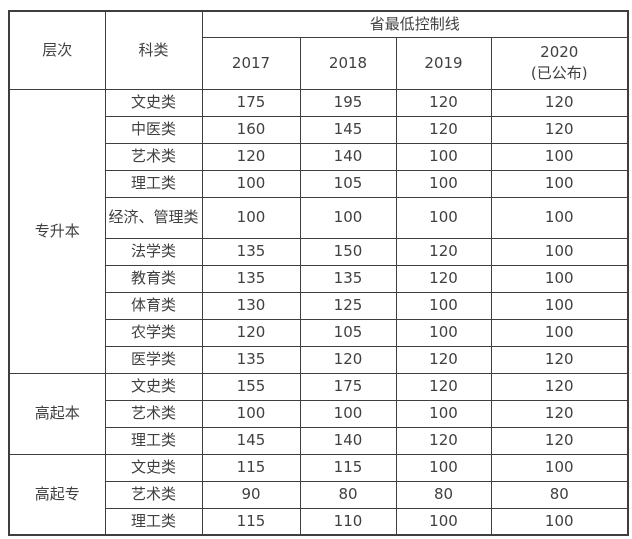 This screenshot has height=539, width=632. Describe the element at coordinates (415, 24) in the screenshot. I see `col-header-group-title: 省最低控制线` at that location.